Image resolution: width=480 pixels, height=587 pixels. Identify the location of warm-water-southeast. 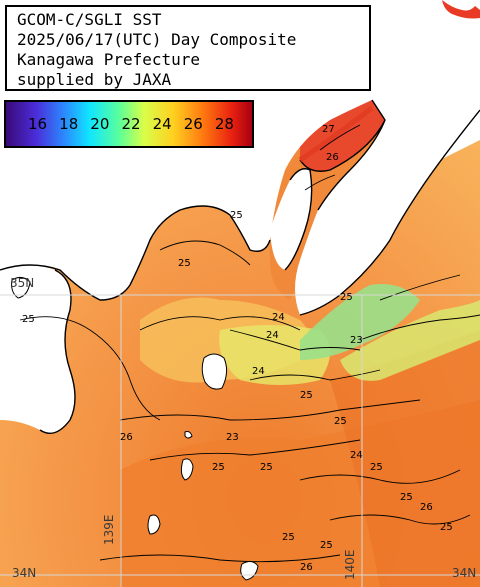
(405, 458).